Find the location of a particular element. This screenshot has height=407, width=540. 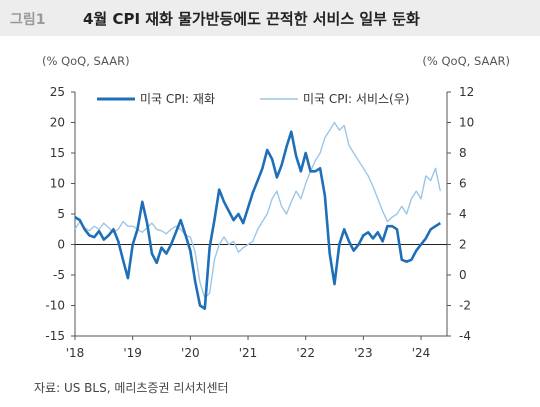

left-tick-label: -10 is located at coordinates (55, 306).